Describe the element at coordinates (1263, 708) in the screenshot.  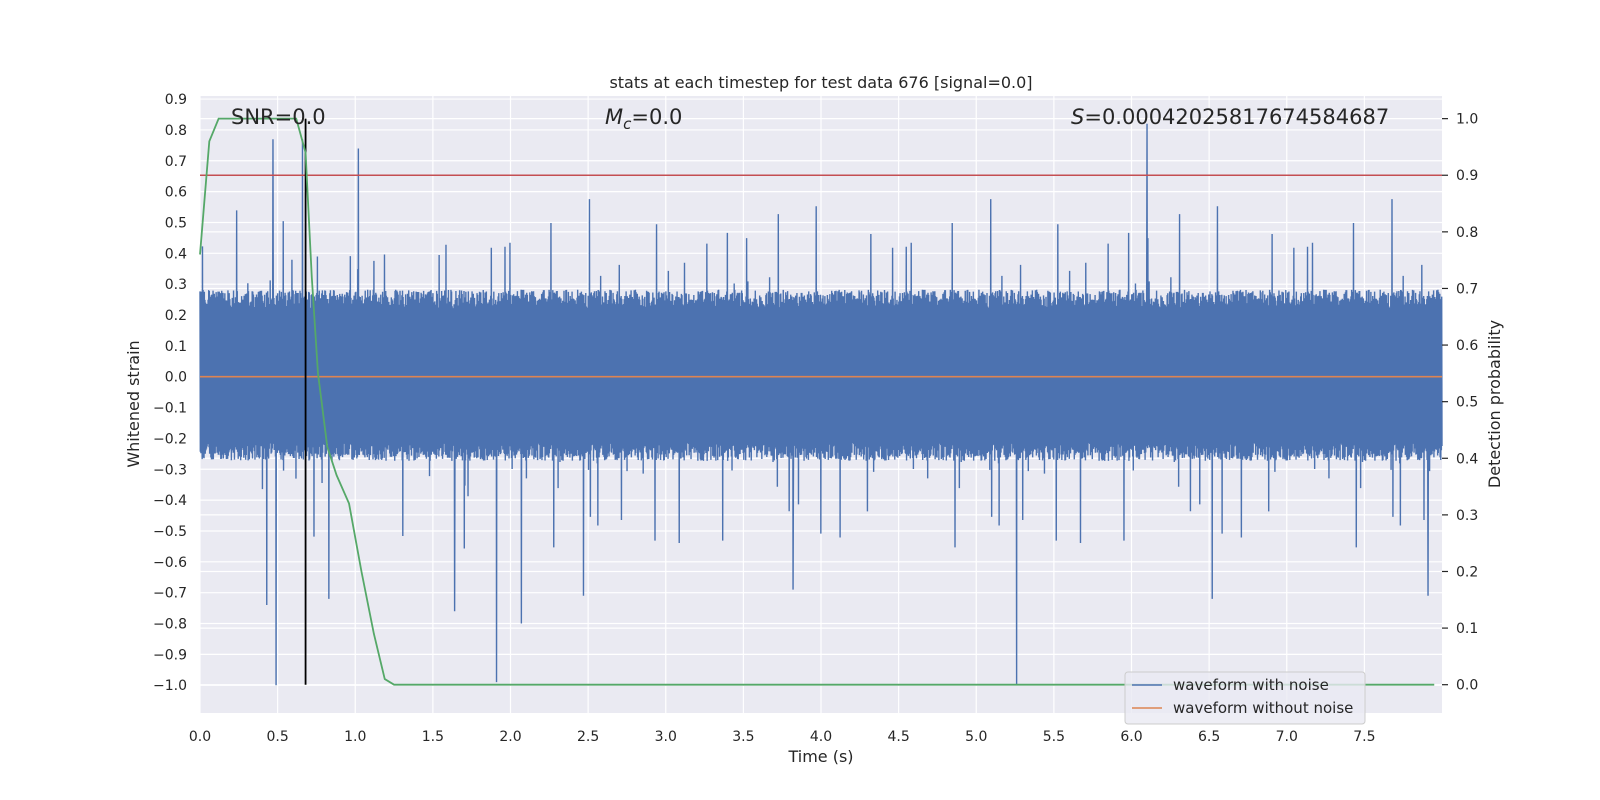
I see `legend-label-waveform-without-noise: waveform without noise` at that location.